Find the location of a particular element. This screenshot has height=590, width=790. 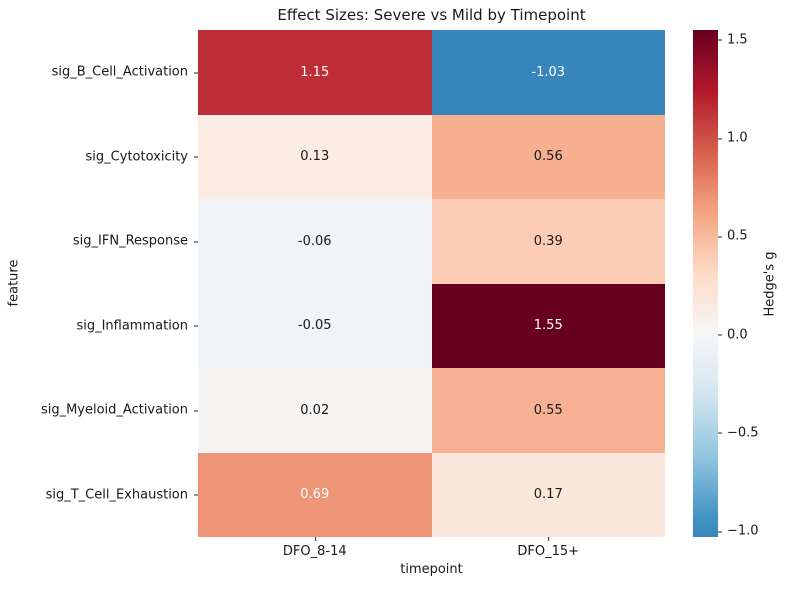

y-tick: sig_B_Cell_Activation is located at coordinates (125, 72).